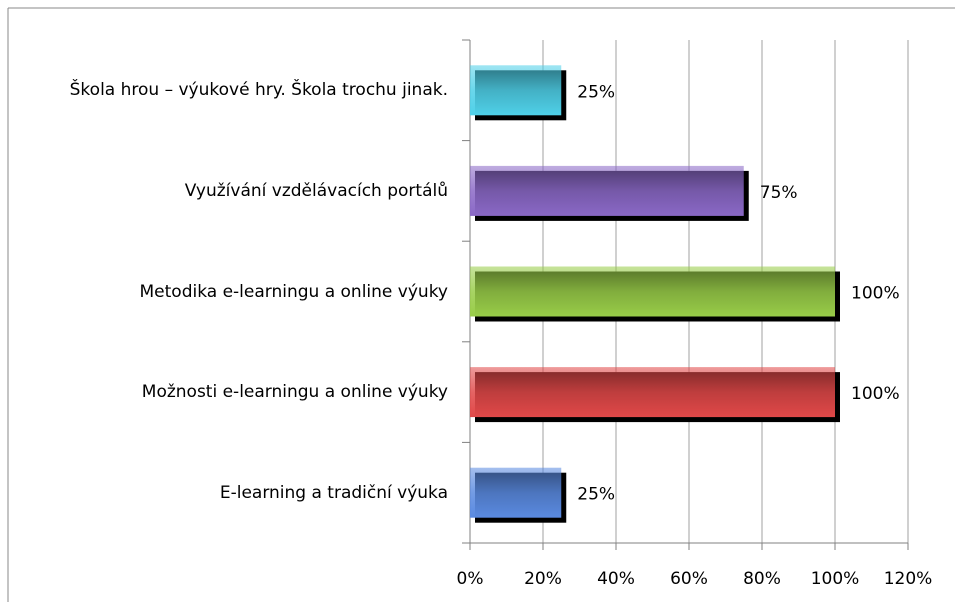  Describe the element at coordinates (293, 291) in the screenshot. I see `category-label: Metodika e-learningu a online výuky` at that location.